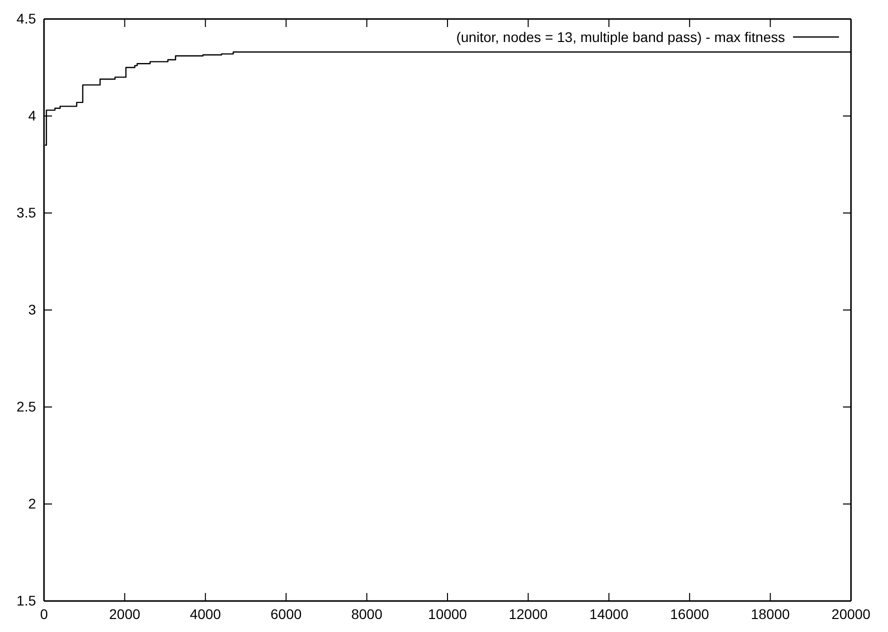 The image size is (888, 632). What do you see at coordinates (26, 212) in the screenshot?
I see `y-tick-label: 3.5` at bounding box center [26, 212].